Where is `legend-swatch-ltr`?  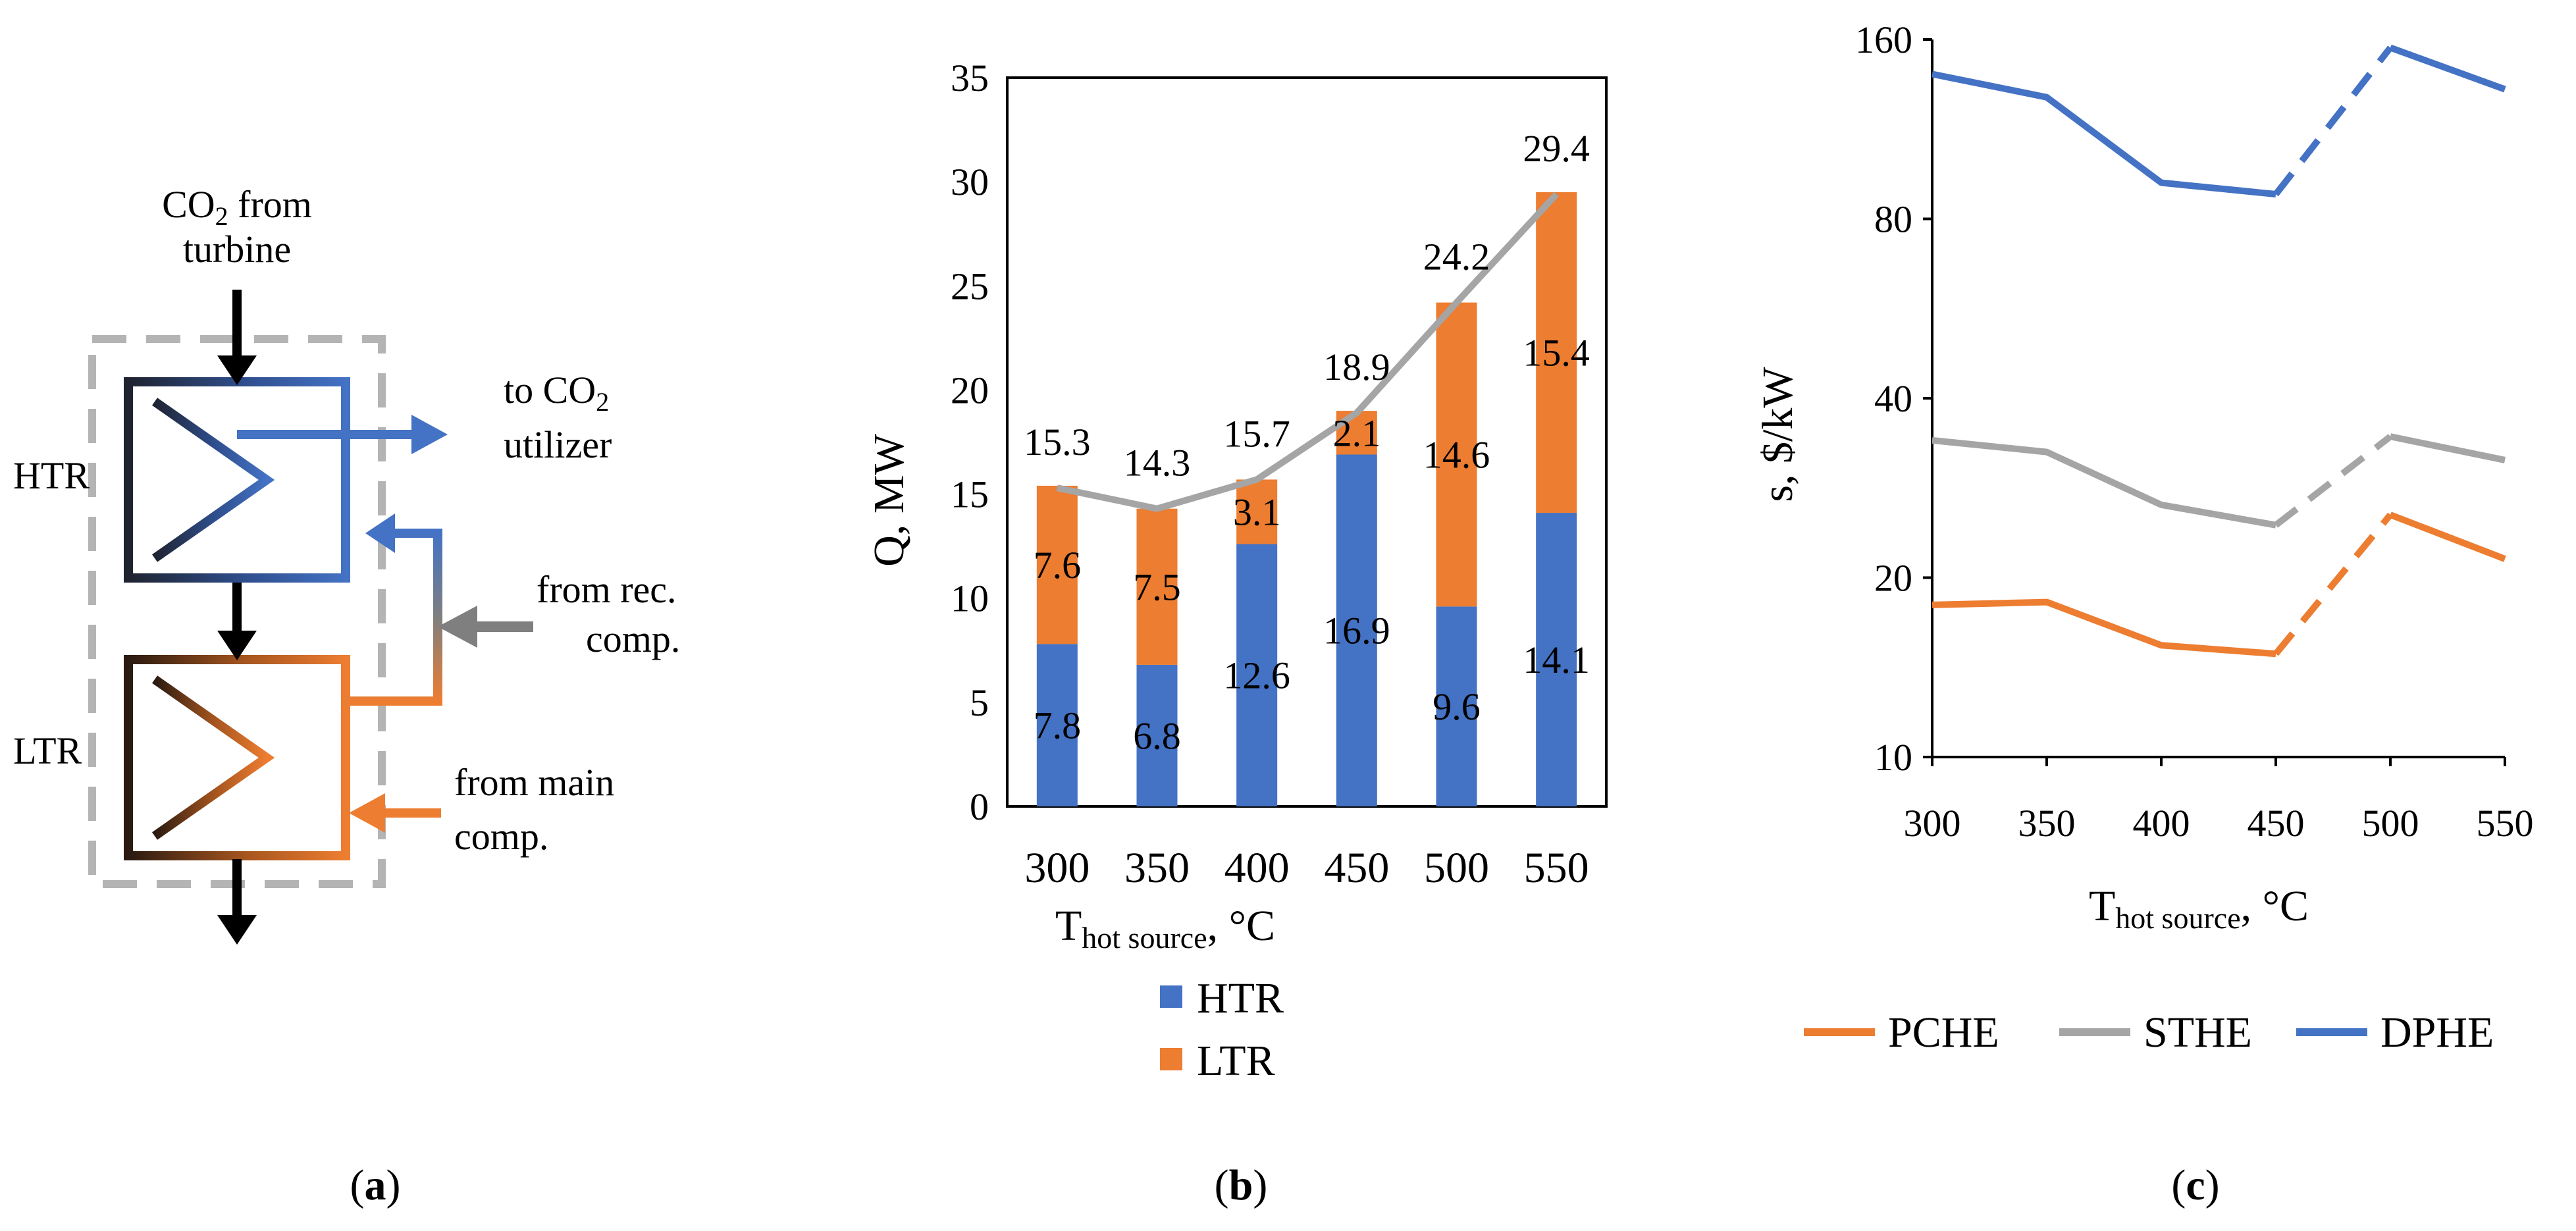
legend-swatch-ltr is located at coordinates (1171, 1059).